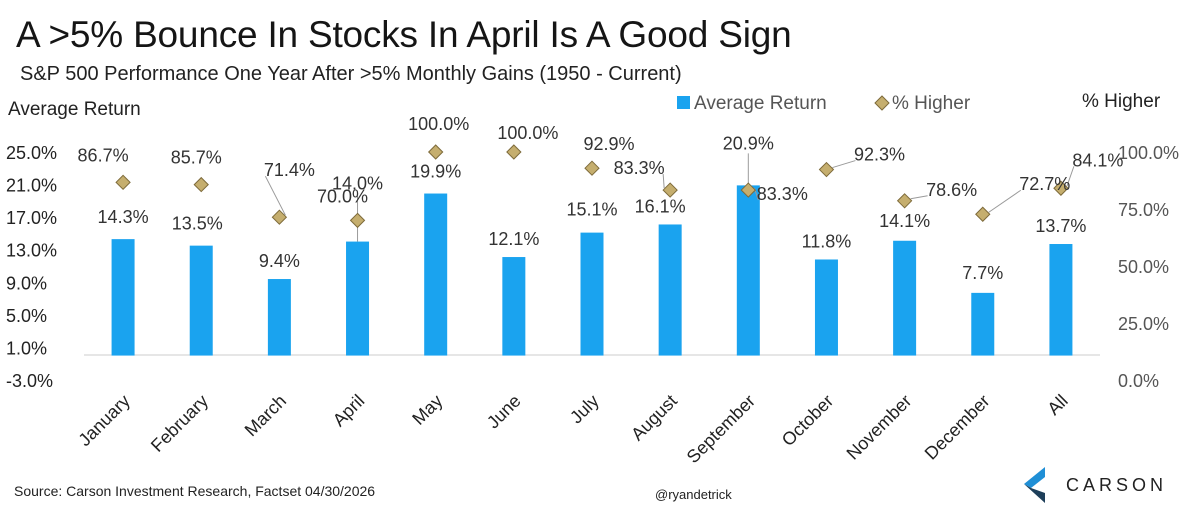 This screenshot has width=1200, height=513. Describe the element at coordinates (31, 153) in the screenshot. I see `y-tick-label-left: 25.0%` at that location.